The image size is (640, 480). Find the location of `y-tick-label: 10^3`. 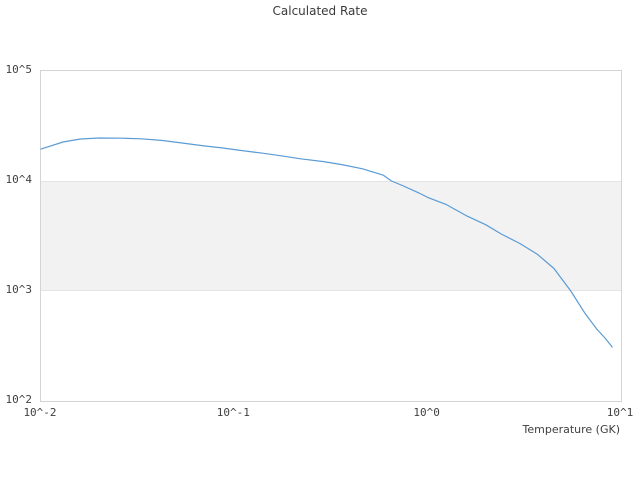

y-tick-label: 10^3 is located at coordinates (19, 289).